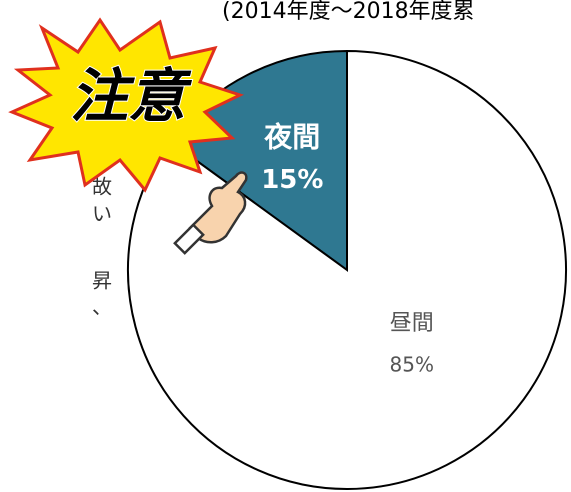 The height and width of the screenshot is (492, 571). Describe the element at coordinates (412, 365) in the screenshot. I see `value-label: 85%` at that location.